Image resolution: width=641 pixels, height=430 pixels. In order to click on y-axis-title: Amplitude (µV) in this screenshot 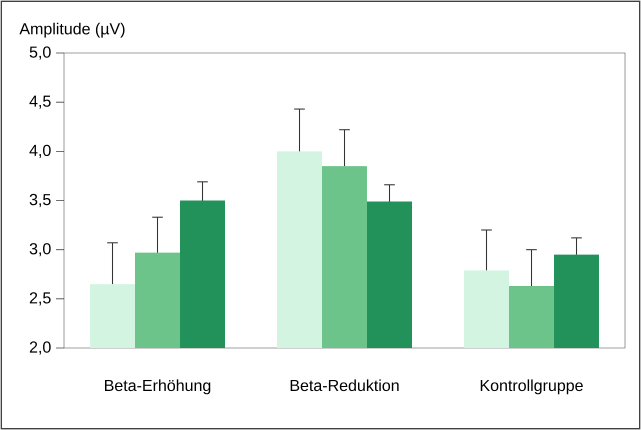, I will do `click(71, 30)`.